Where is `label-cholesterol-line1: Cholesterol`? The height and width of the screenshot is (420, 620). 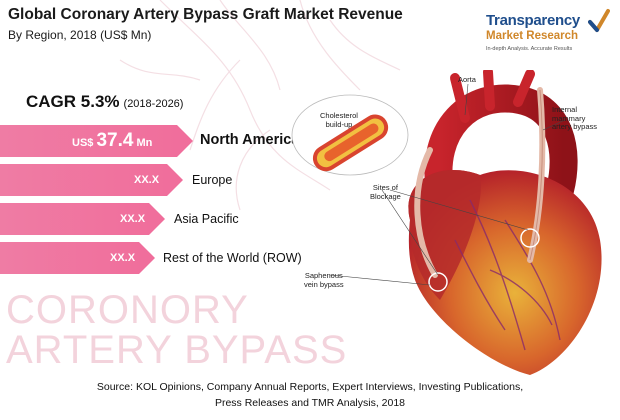
label-cholesterol-line1: Cholesterol is located at coordinates (339, 115).